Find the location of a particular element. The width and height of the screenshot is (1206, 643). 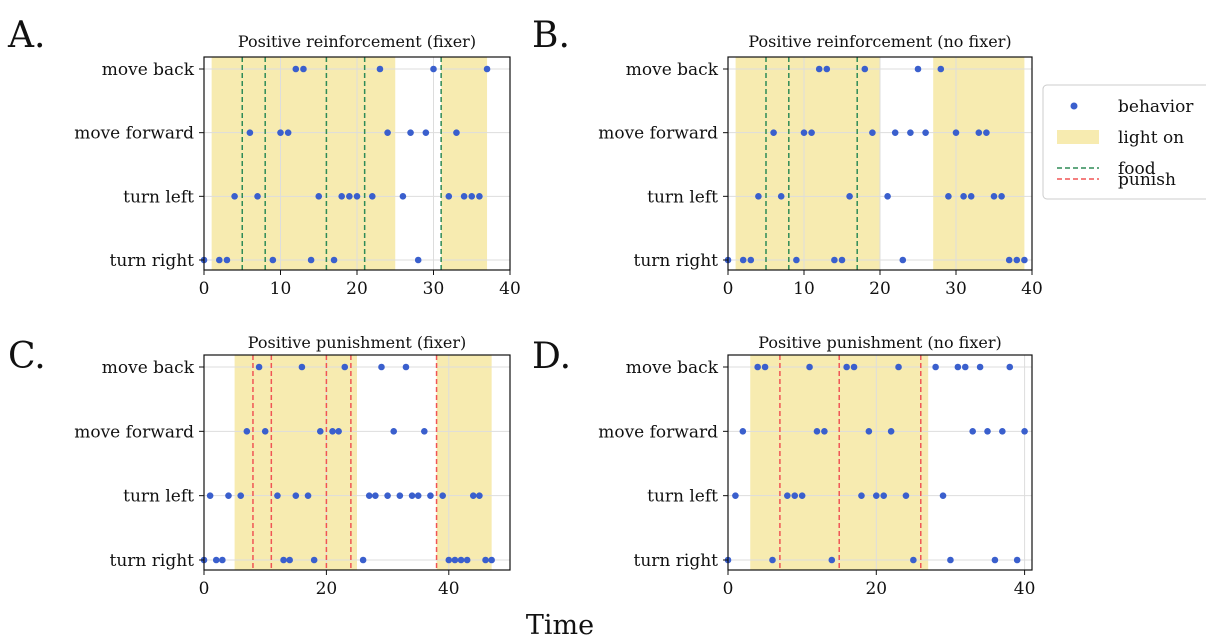

legend-punish-label: punish is located at coordinates (1147, 180).